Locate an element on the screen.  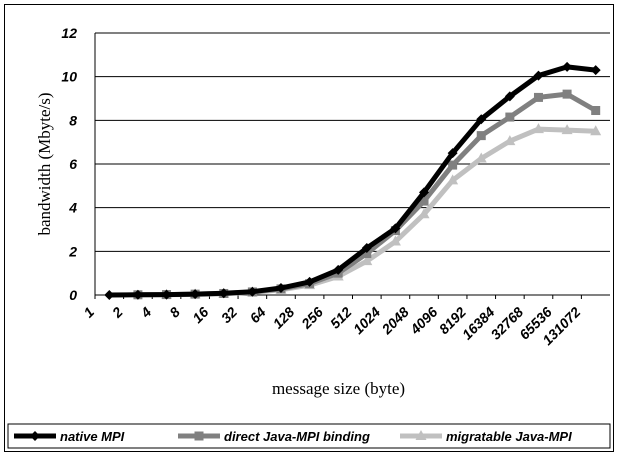
x-tick-label: 2 is located at coordinates (117, 313).